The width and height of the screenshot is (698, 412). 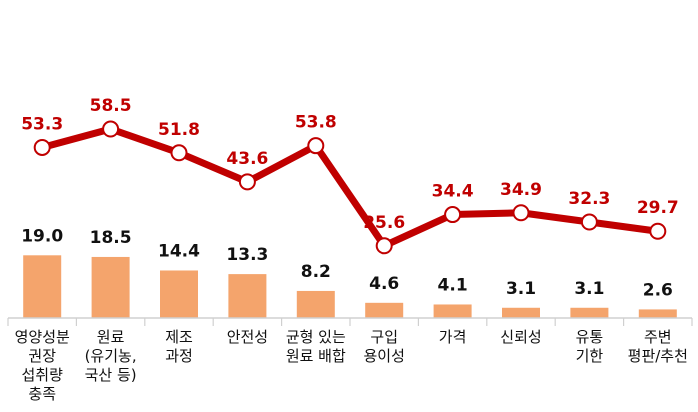 I want to click on x-tick-label-line: 원료 배합, so click(x=316, y=356).